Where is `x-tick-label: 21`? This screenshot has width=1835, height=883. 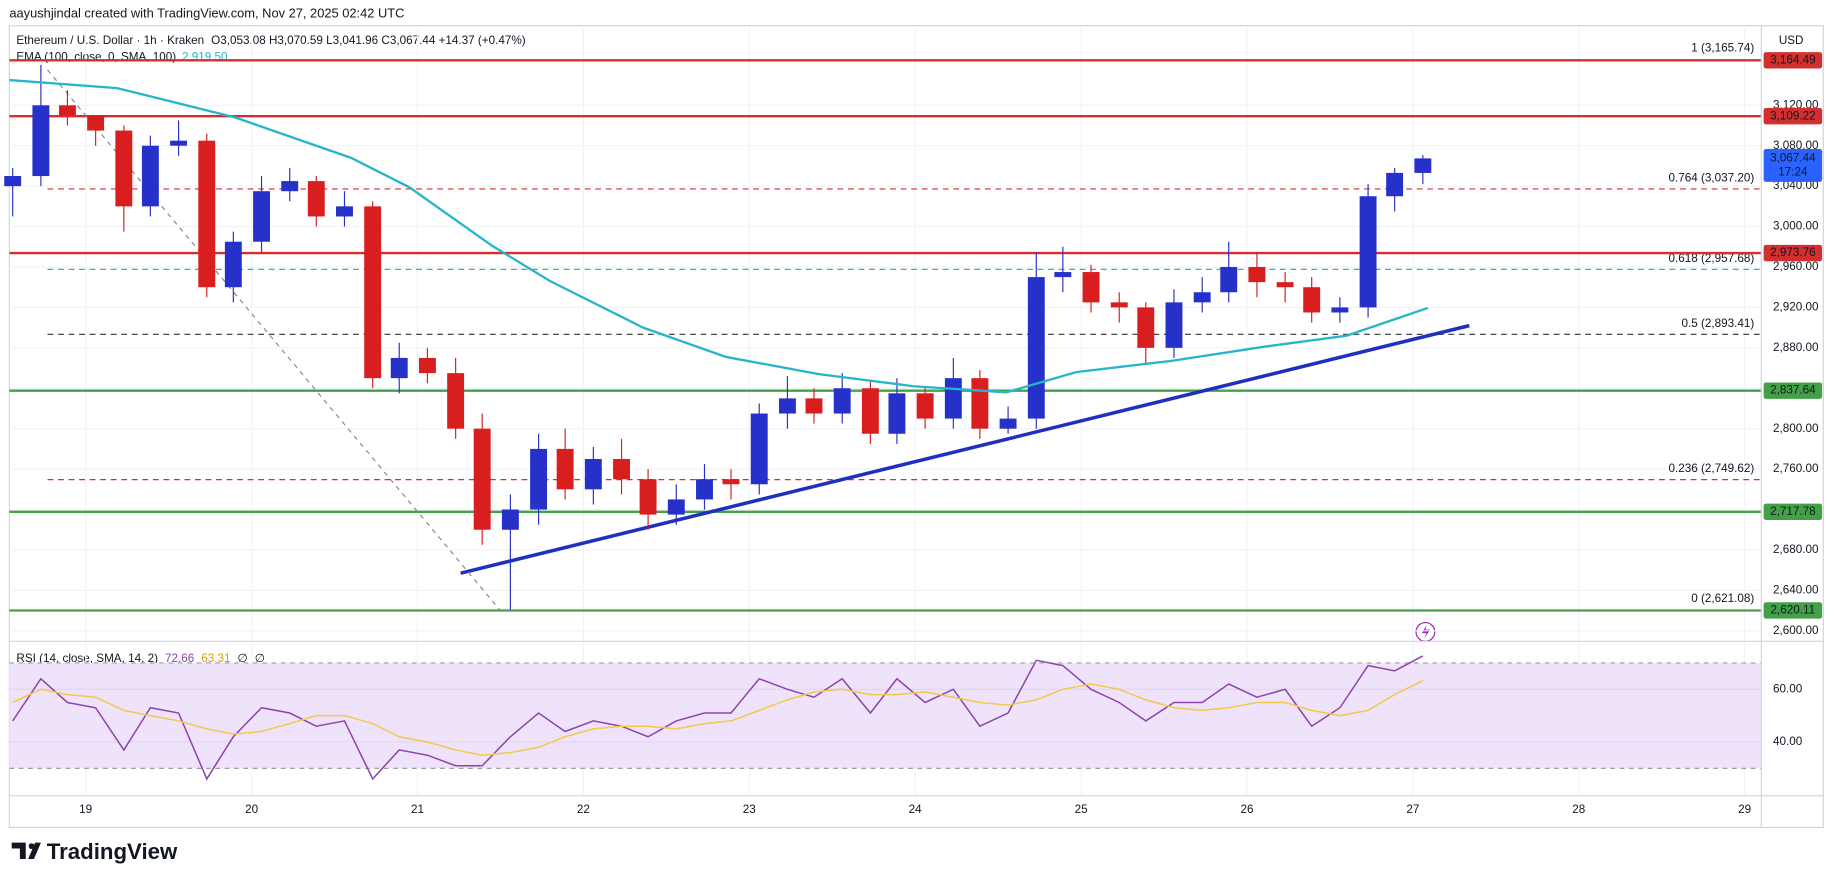
x-tick-label: 21 is located at coordinates (417, 809).